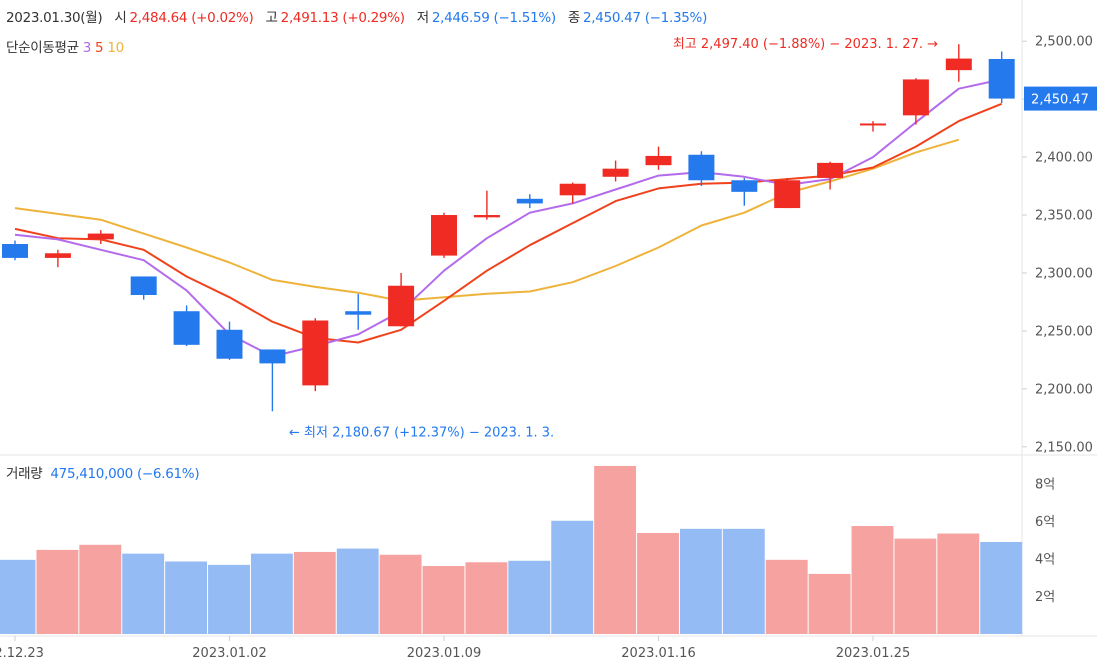 This screenshot has width=1097, height=668. I want to click on y-tick-label: 2,300.00, so click(1064, 273).